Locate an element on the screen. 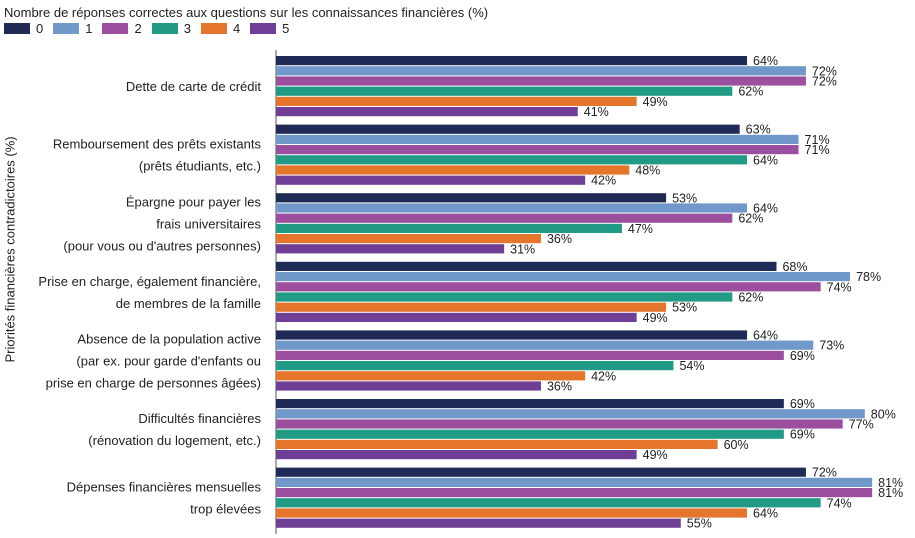  legend-label: 3 is located at coordinates (187, 28).